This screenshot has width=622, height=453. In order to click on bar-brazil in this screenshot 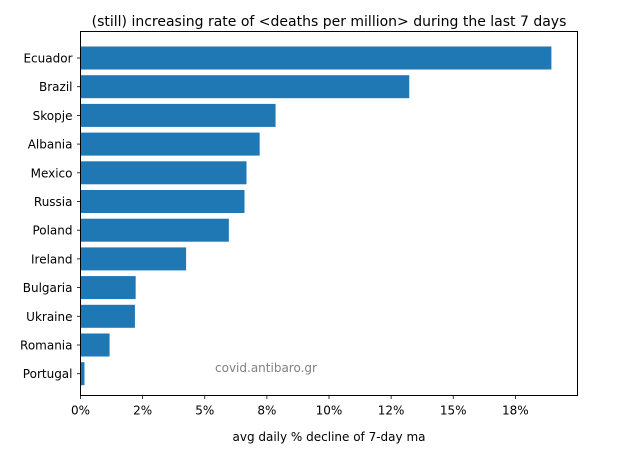, I will do `click(245, 87)`.